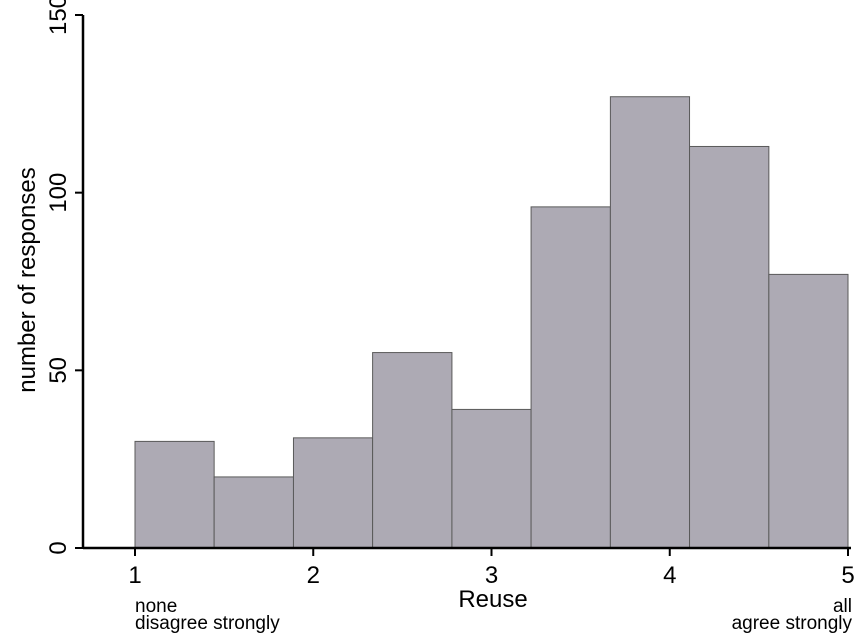 This screenshot has height=636, width=858. I want to click on x-axis-high-annotation: all agree strongly, so click(791, 615).